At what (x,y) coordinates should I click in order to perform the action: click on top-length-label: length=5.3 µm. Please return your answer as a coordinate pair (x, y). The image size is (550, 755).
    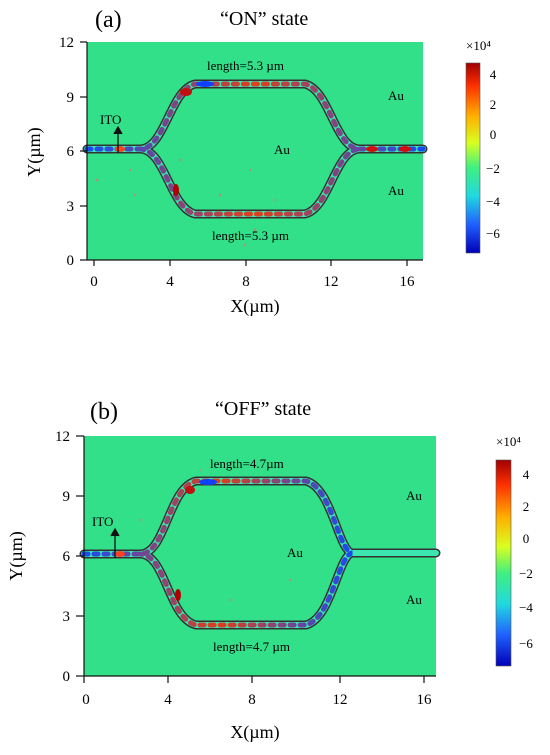
    Looking at the image, I should click on (245, 65).